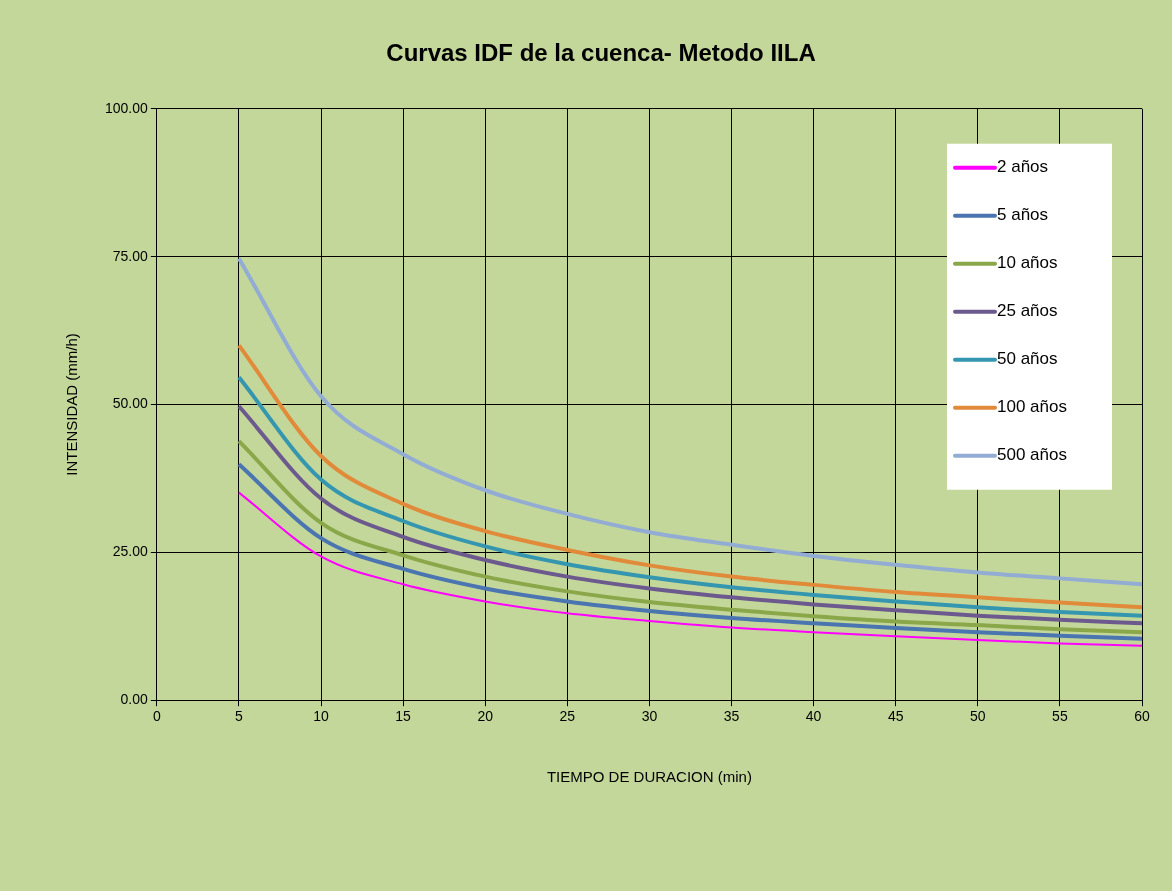 The image size is (1172, 891). Describe the element at coordinates (1032, 455) in the screenshot. I see `legend-label: 500 años` at that location.